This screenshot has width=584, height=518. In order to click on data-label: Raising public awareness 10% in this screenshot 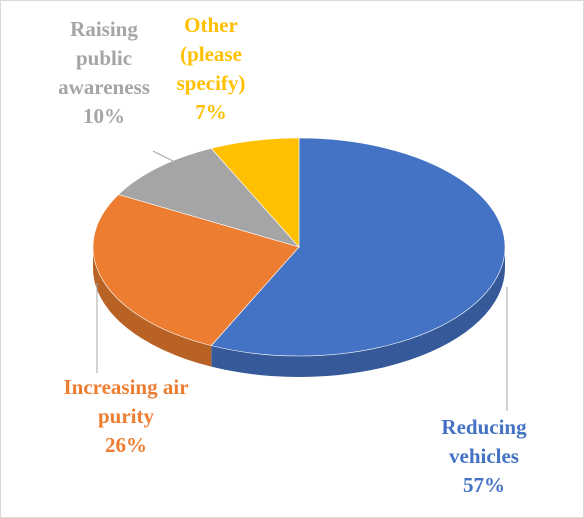, I will do `click(104, 73)`.